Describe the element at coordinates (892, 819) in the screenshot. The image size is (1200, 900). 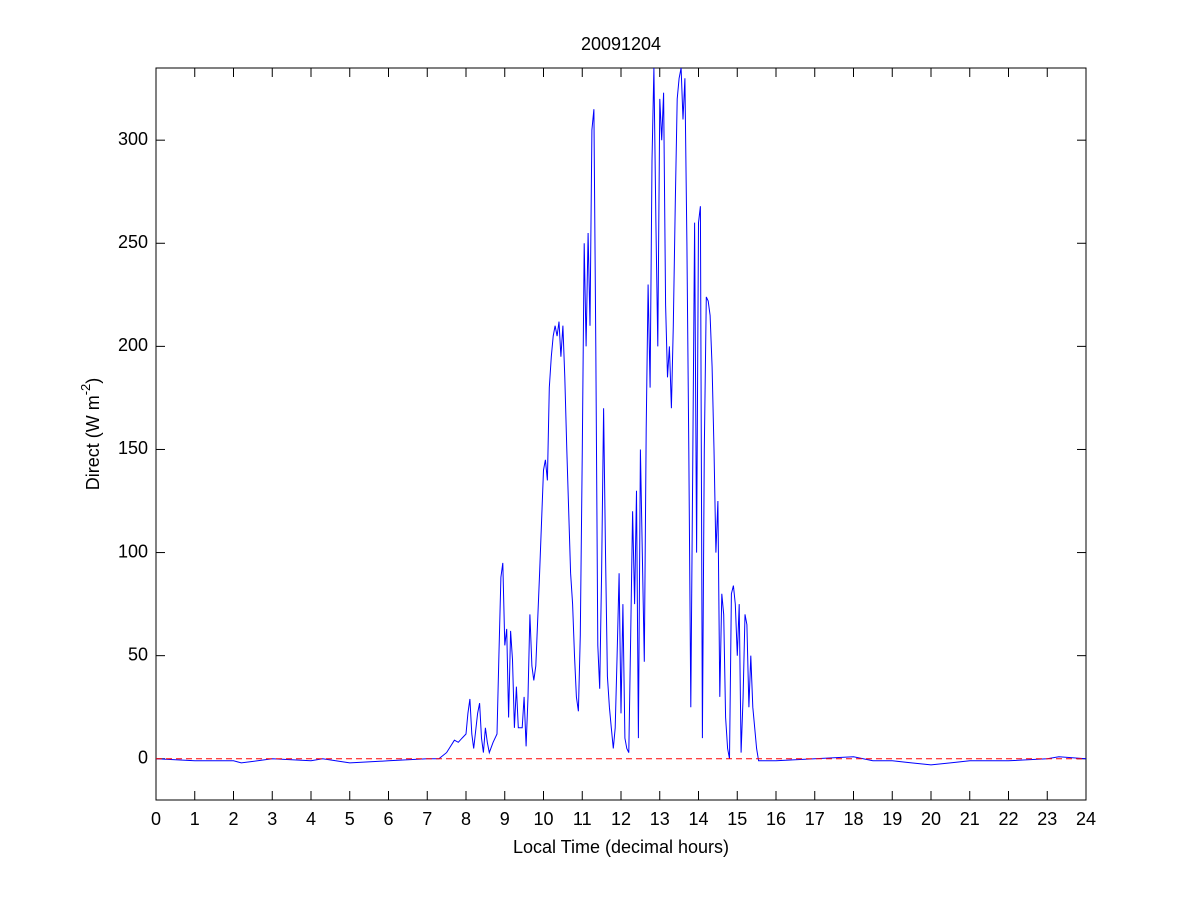
I see `x-tick-label: 19` at that location.